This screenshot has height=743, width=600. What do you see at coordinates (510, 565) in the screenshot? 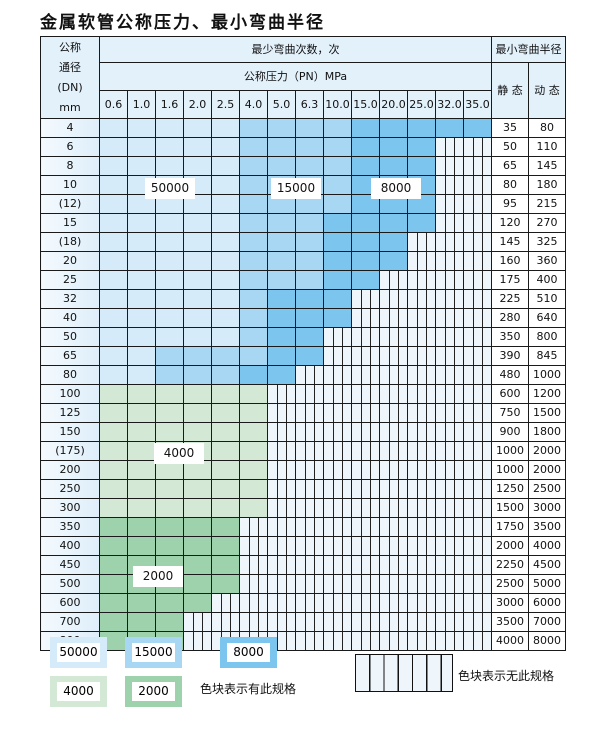
I see `static-radius-cell: 2250` at bounding box center [510, 565].